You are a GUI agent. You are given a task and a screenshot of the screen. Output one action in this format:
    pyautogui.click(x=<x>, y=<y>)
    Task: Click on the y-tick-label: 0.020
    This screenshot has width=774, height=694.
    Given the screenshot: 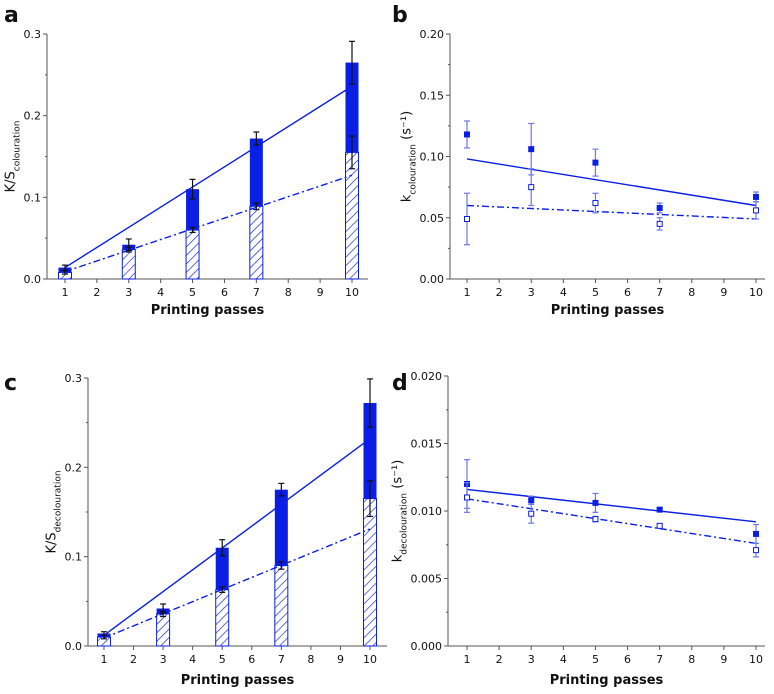 What is the action you would take?
    pyautogui.click(x=427, y=376)
    